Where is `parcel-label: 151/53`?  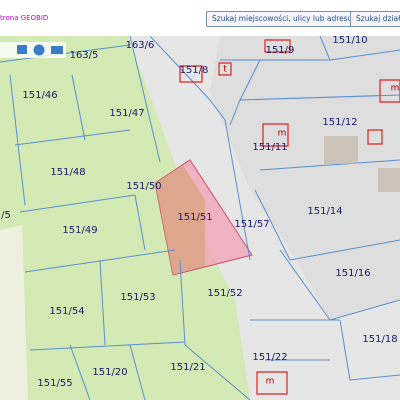
parcel-label: 151/53 is located at coordinates (137, 297).